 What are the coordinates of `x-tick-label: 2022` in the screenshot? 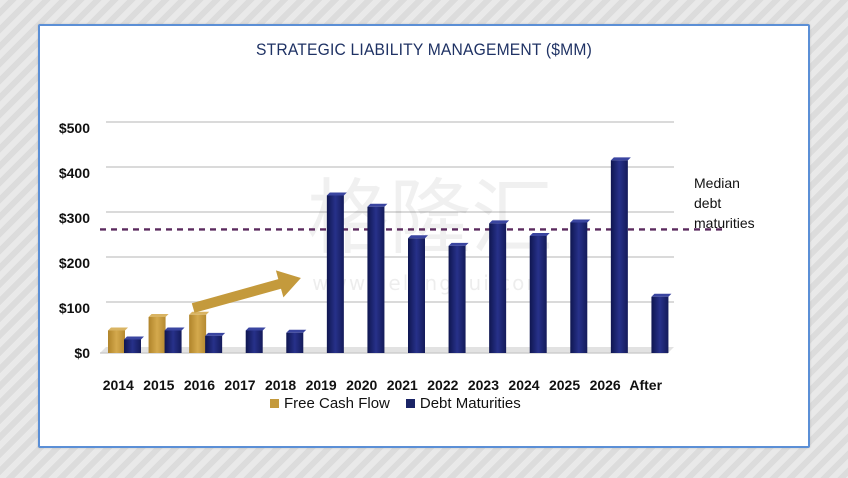 It's located at (442, 385).